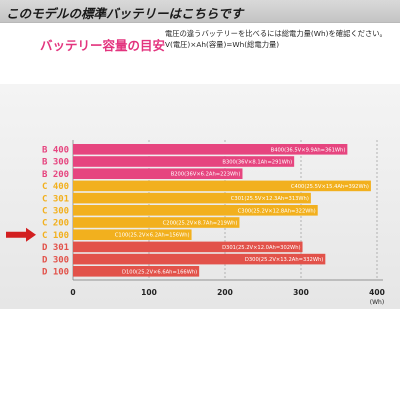  I want to click on x-tick-label: 100, so click(149, 292).